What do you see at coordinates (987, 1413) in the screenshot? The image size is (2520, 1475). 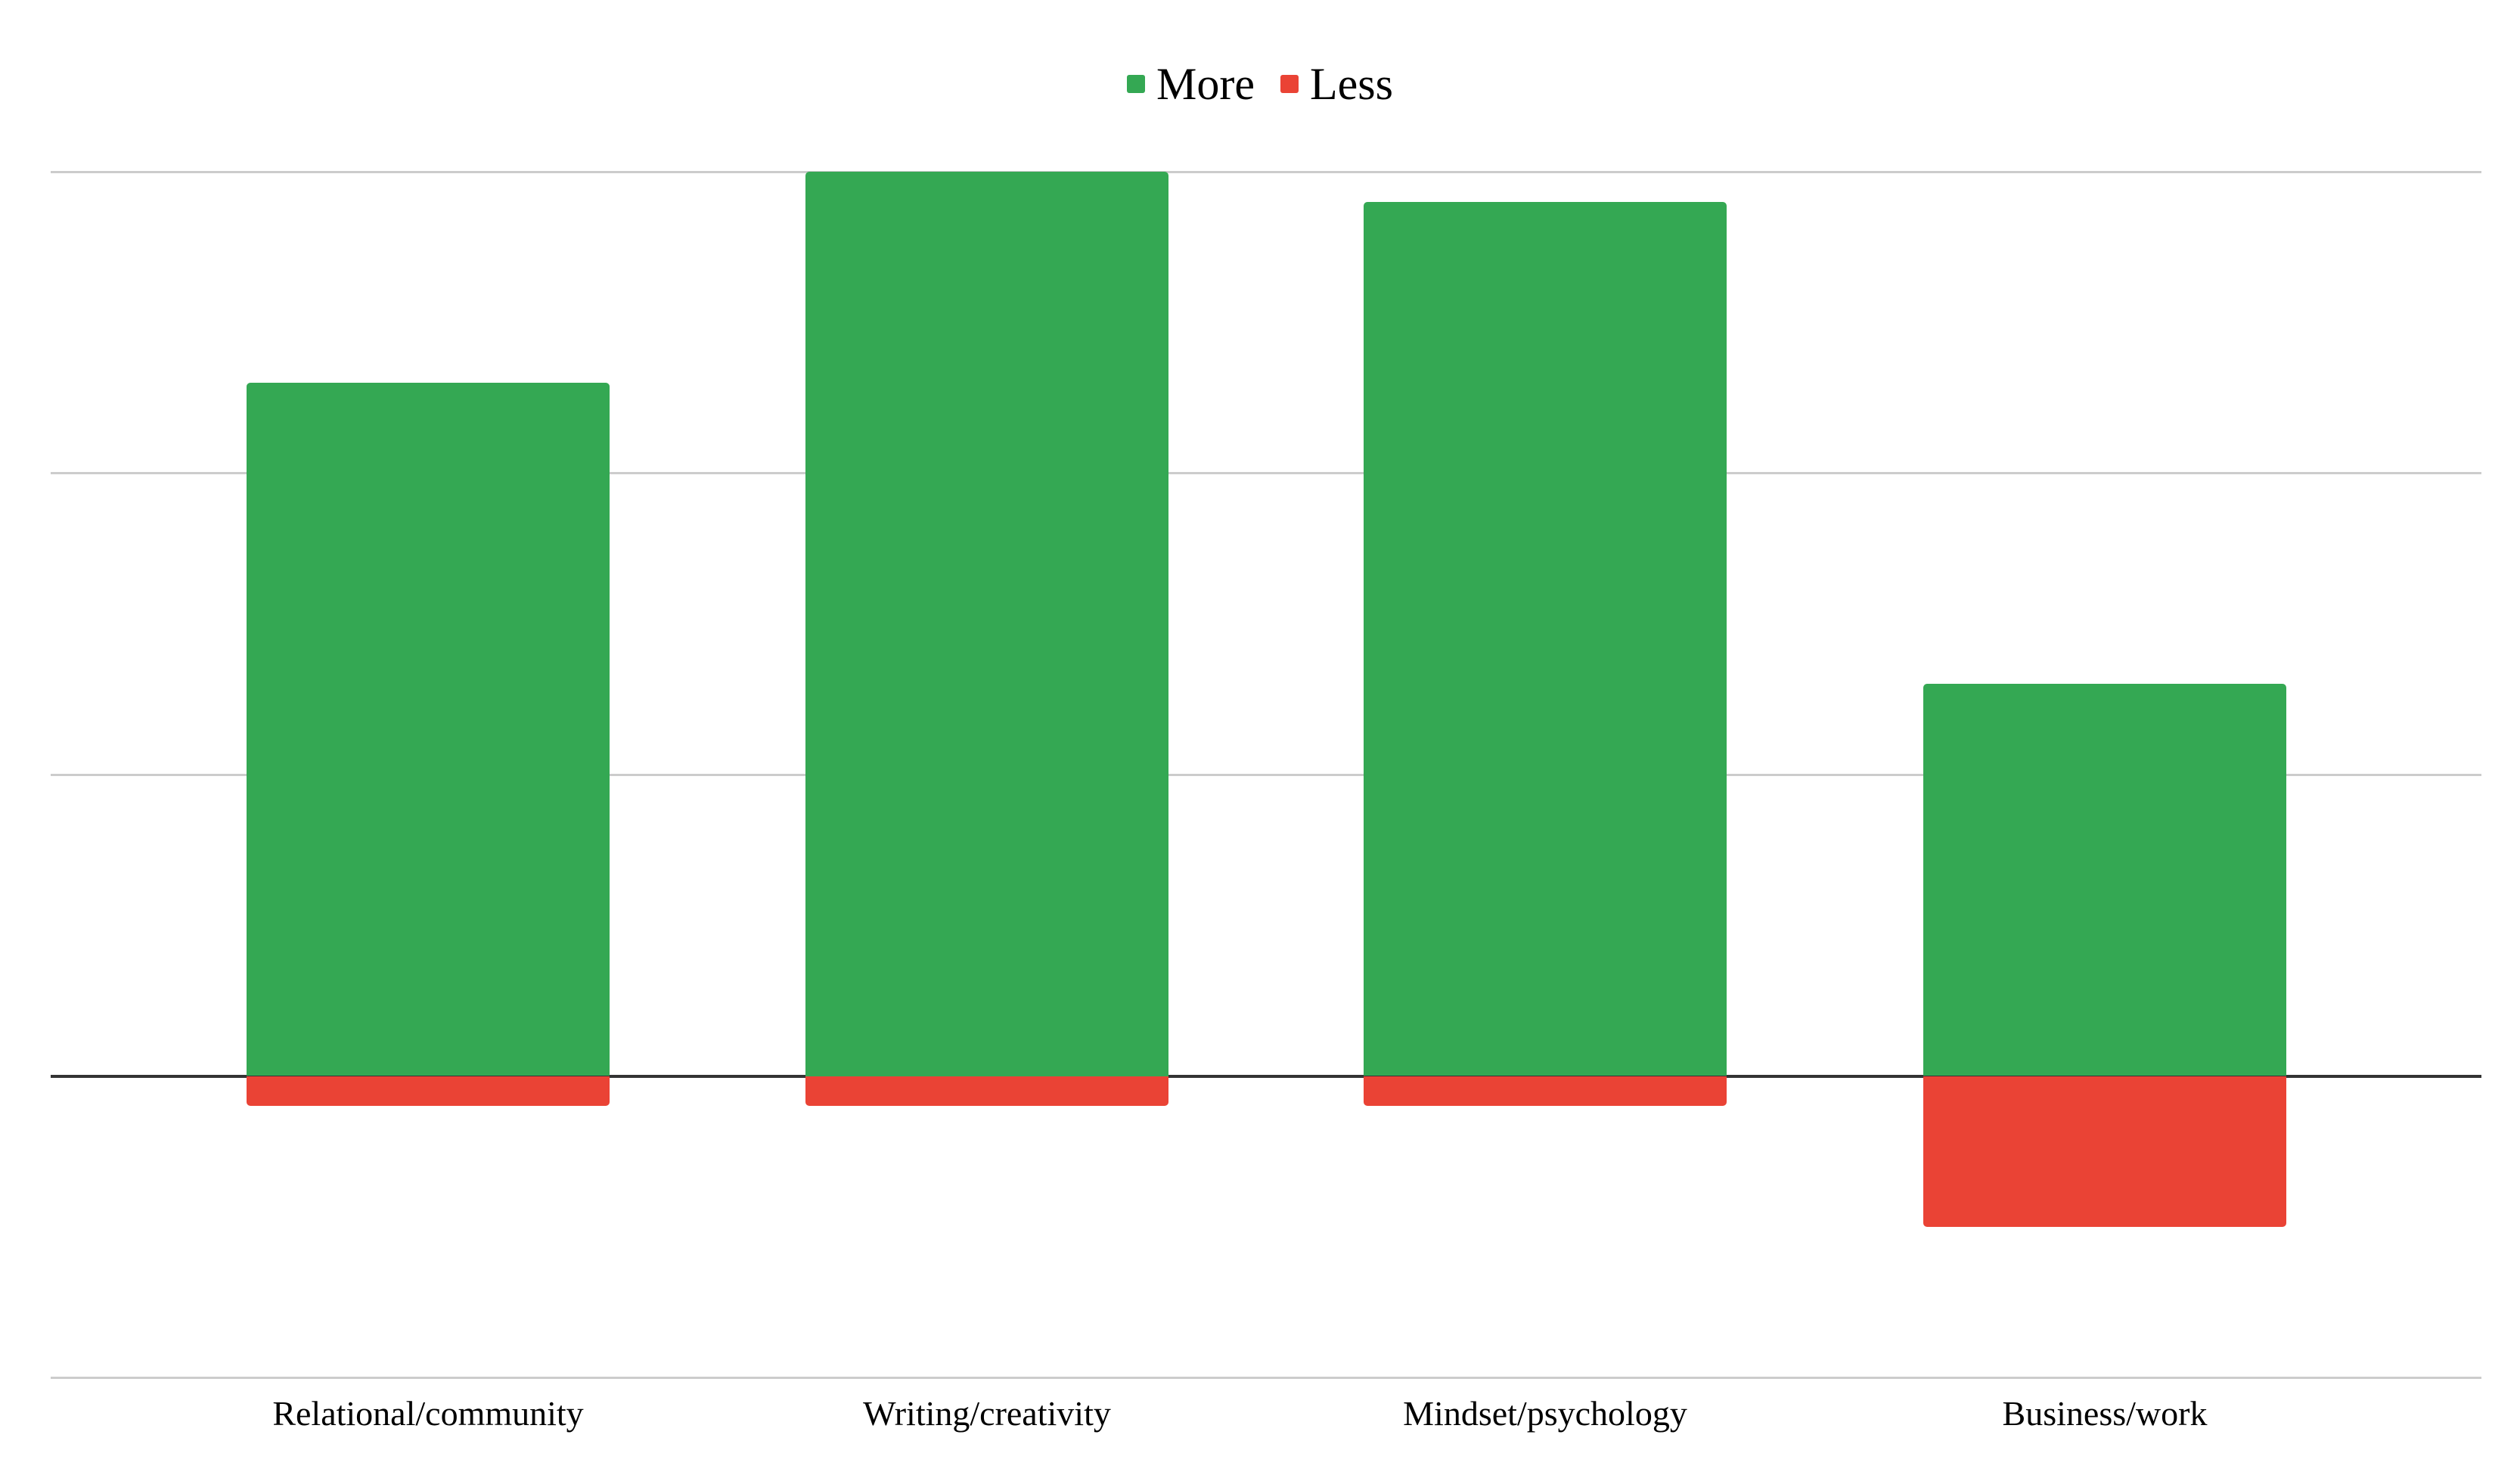 I see `x-axis-label: Writing/creativity` at bounding box center [987, 1413].